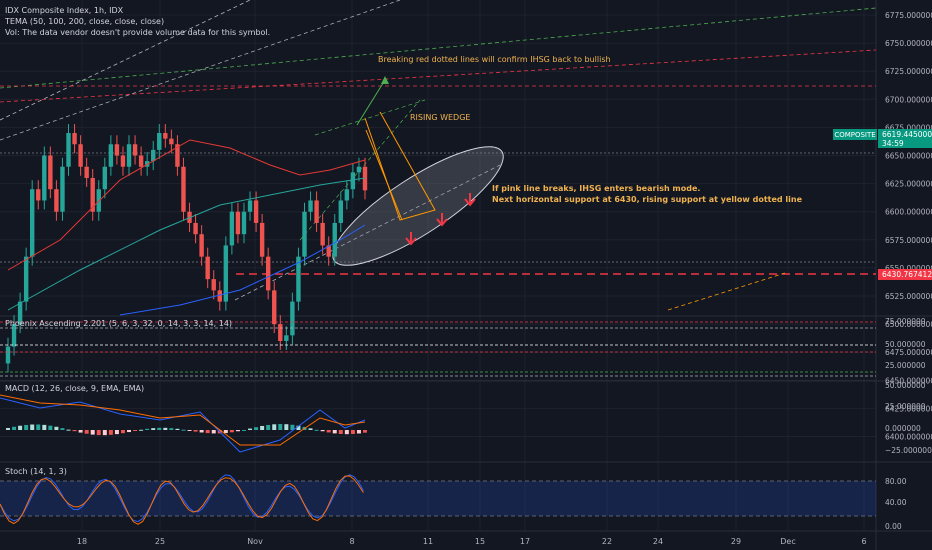 The width and height of the screenshot is (932, 550). What do you see at coordinates (908, 268) in the screenshot?
I see `price-tick-label: 6550.000000` at bounding box center [908, 268].